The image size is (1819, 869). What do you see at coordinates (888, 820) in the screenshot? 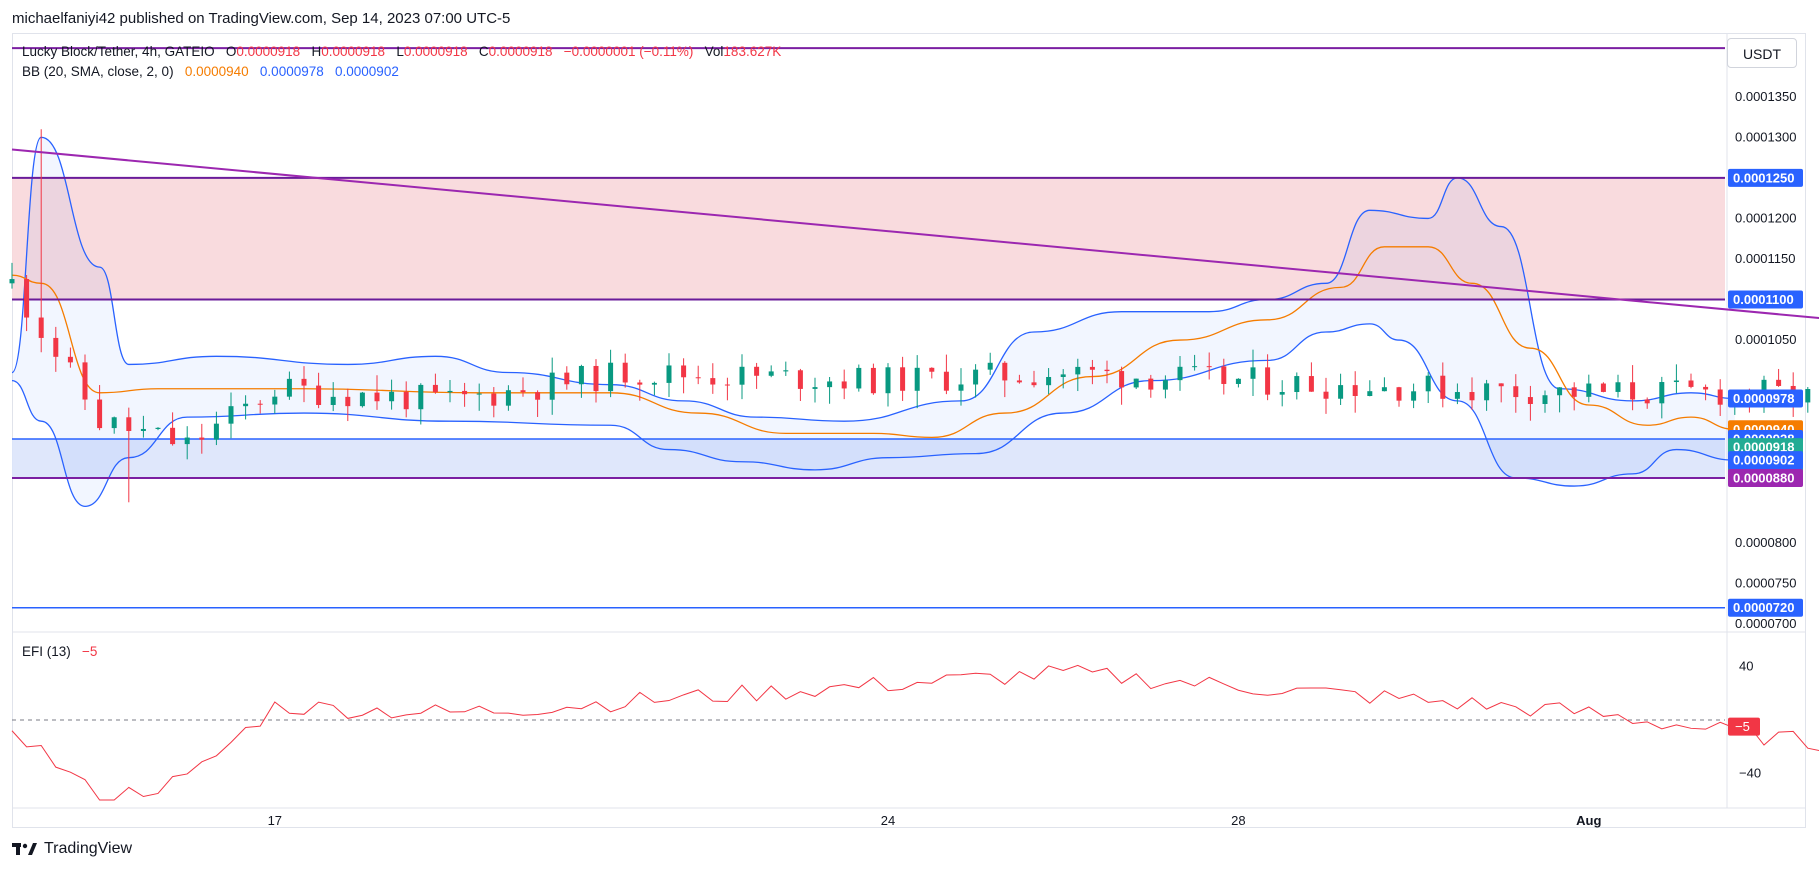
I see `time-tick-label: 24` at bounding box center [888, 820].